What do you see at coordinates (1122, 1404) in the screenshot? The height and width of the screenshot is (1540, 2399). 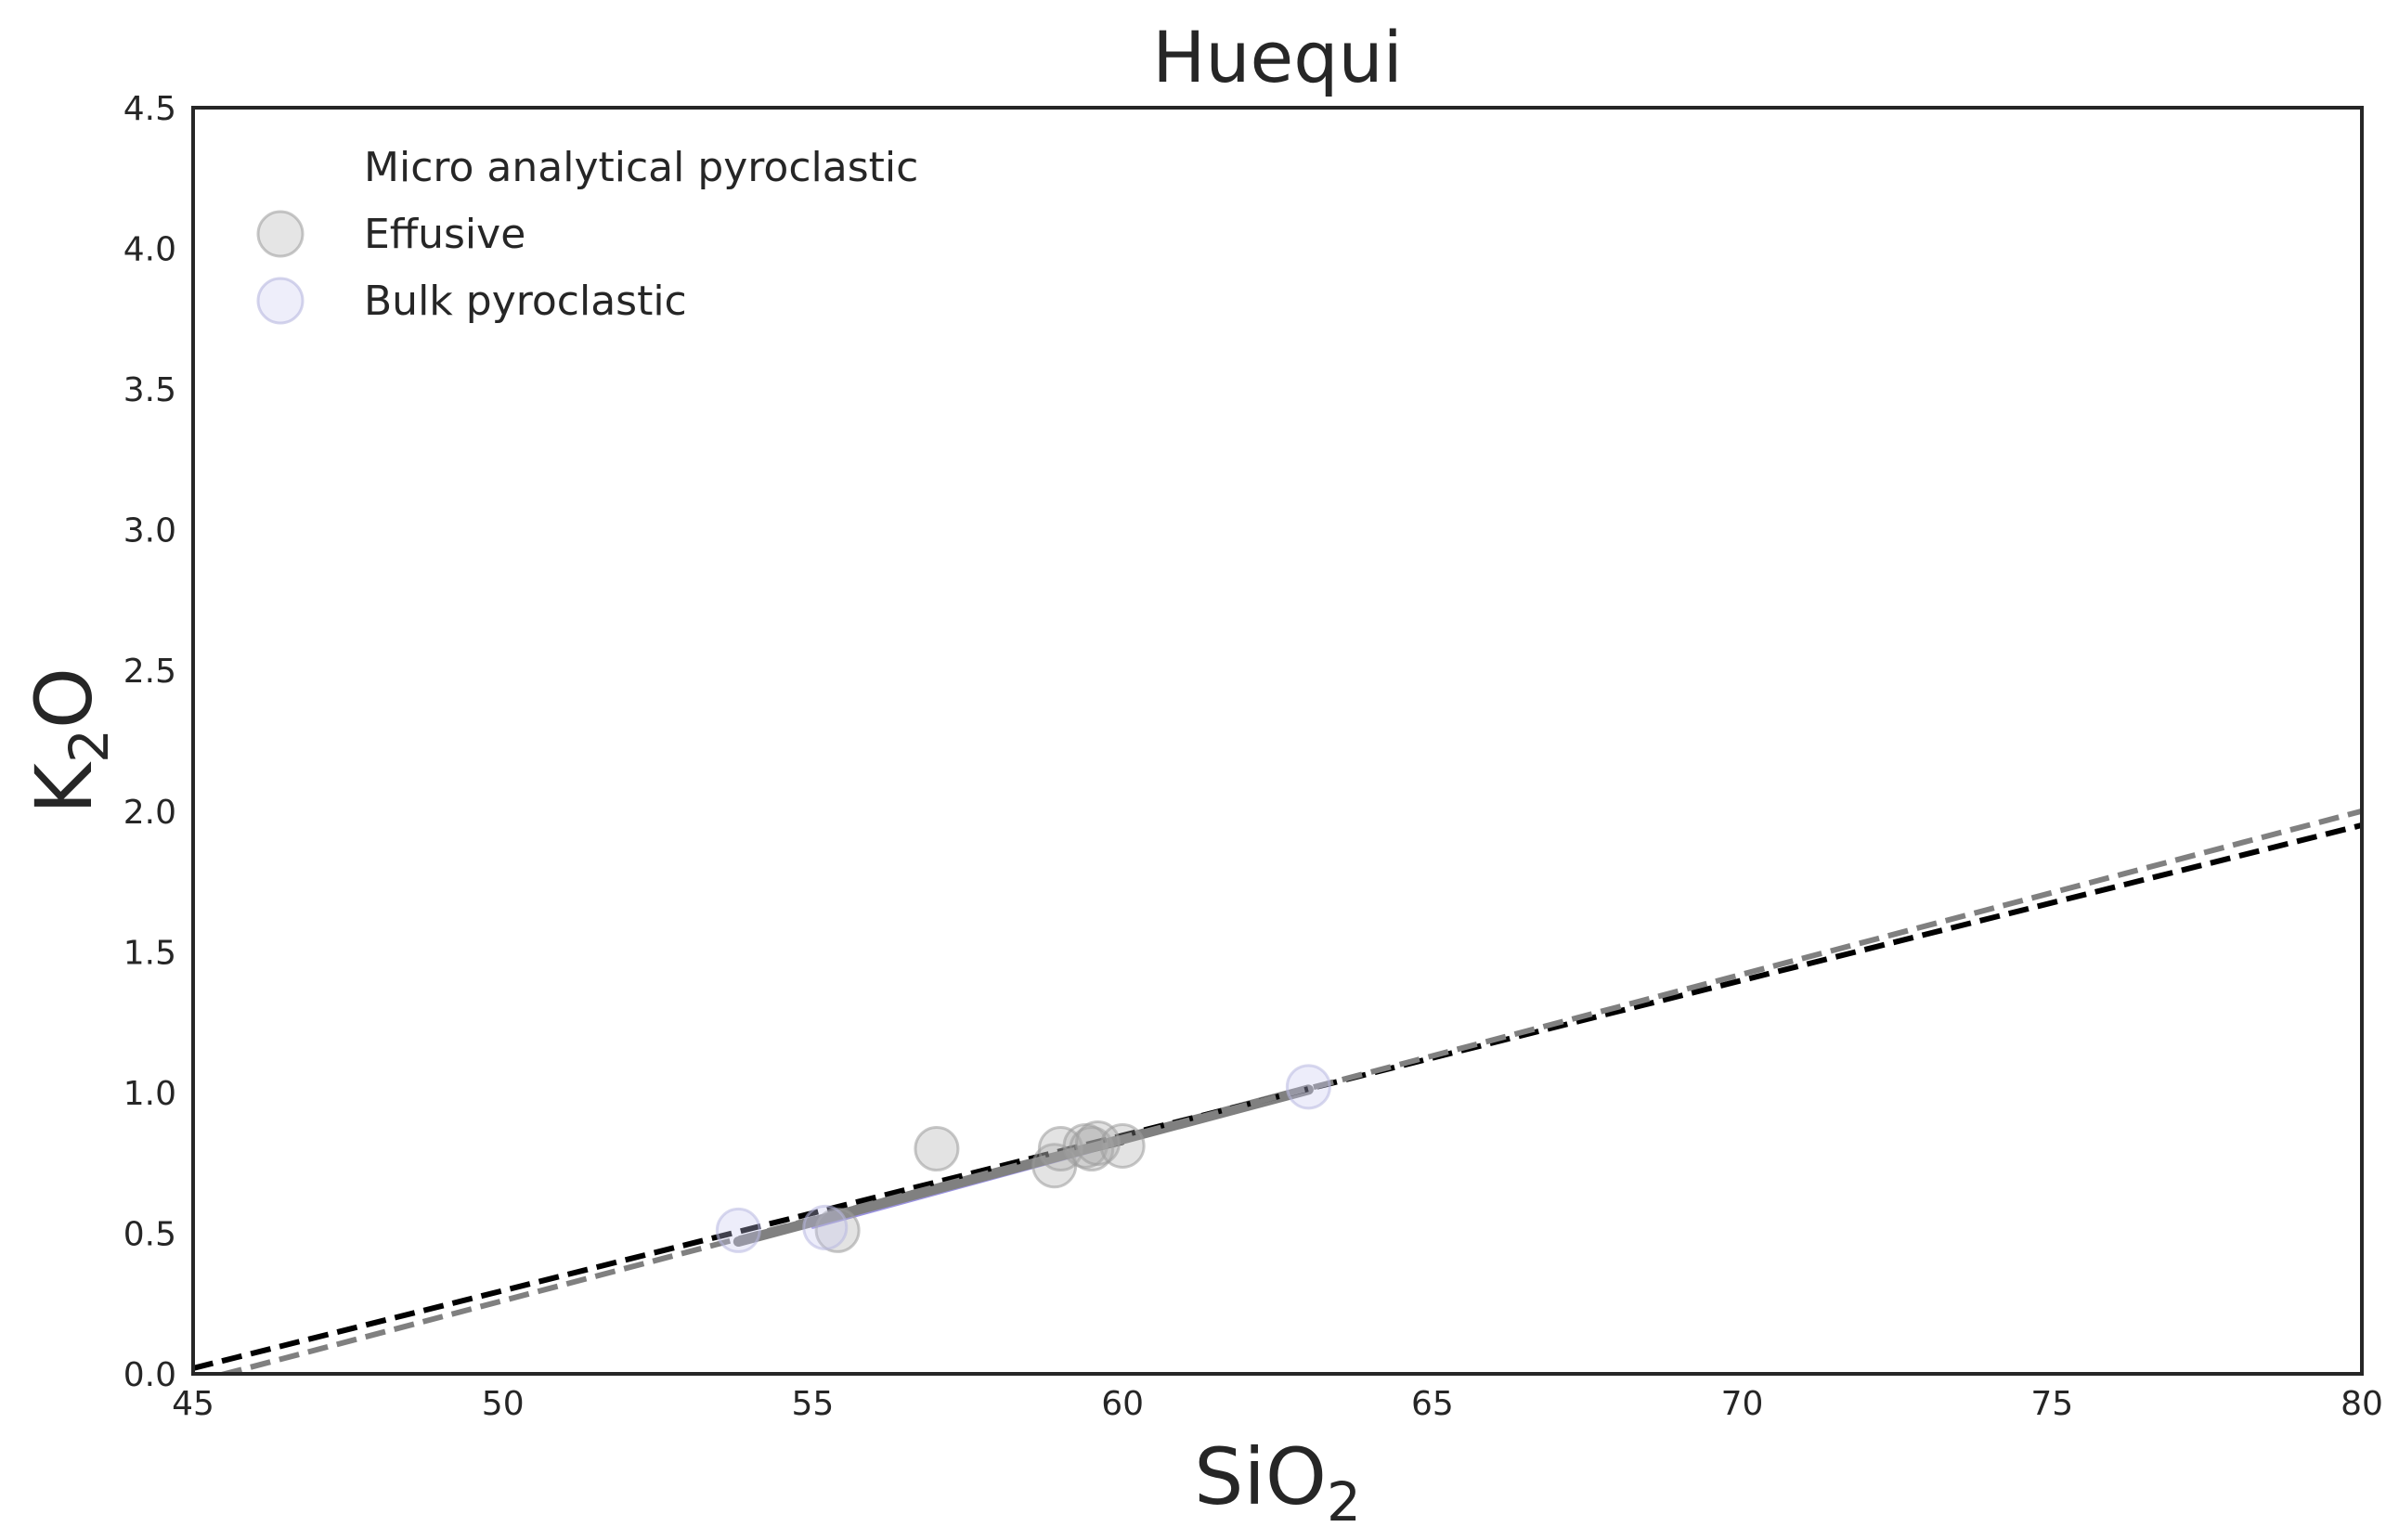 I see `x-tick-label: 60` at bounding box center [1122, 1404].